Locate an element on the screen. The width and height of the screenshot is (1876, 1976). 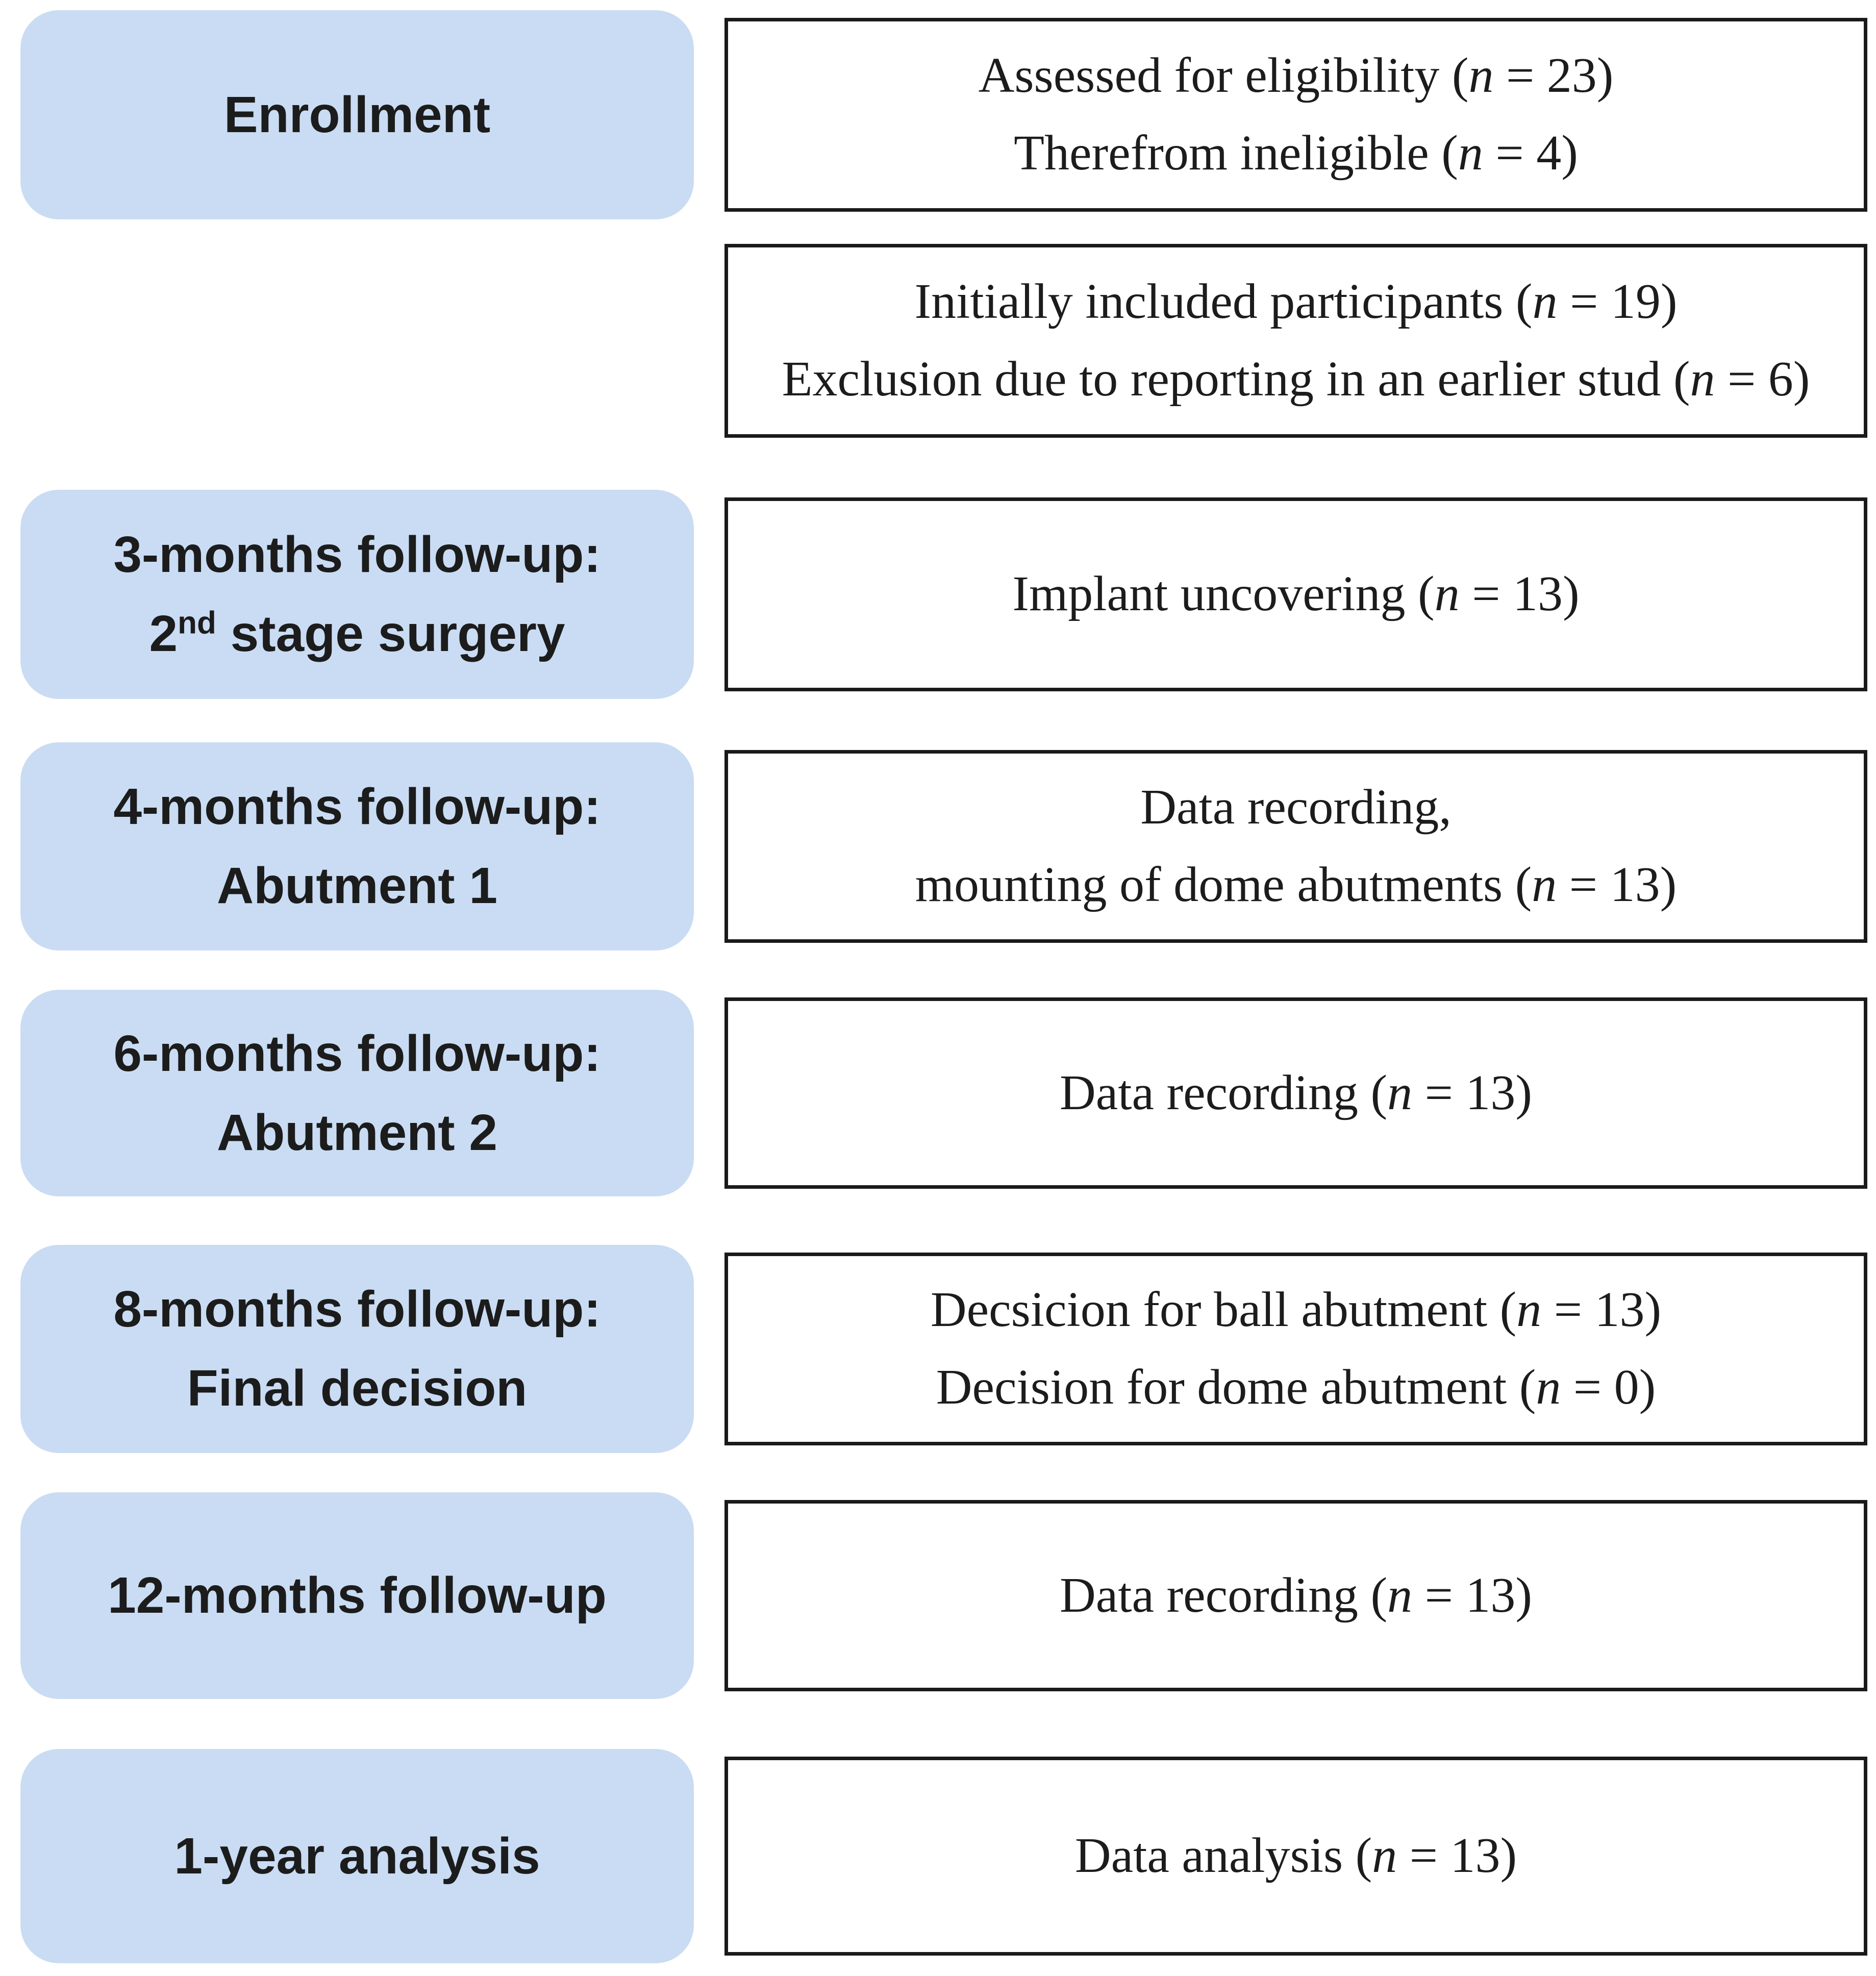
stage-label-1-year-analysis: 1-year analysis is located at coordinates (357, 1856).